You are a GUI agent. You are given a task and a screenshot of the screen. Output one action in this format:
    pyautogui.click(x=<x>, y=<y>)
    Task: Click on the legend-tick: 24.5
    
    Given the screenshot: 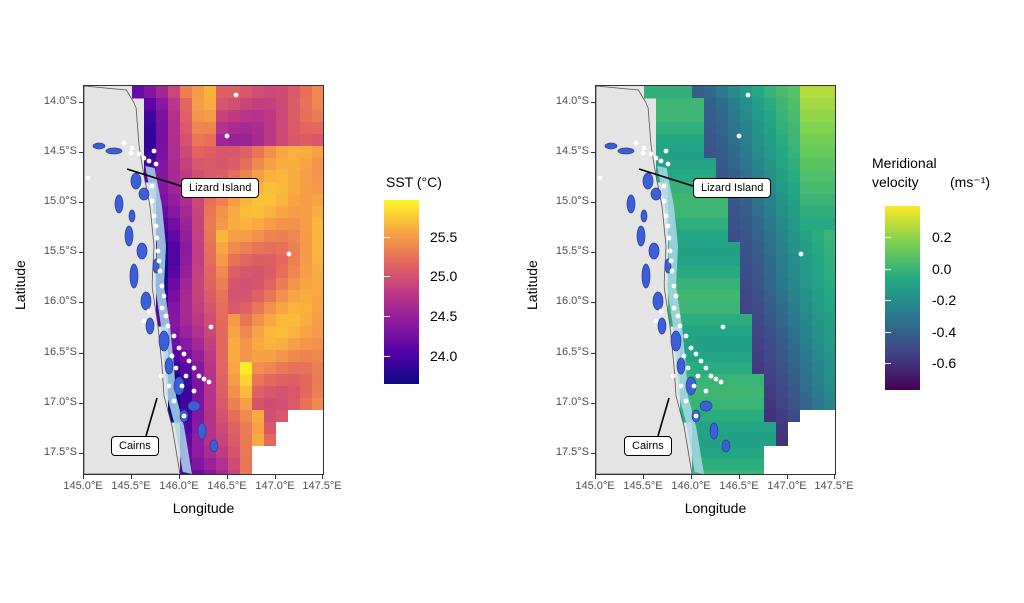 What is the action you would take?
    pyautogui.click(x=444, y=316)
    